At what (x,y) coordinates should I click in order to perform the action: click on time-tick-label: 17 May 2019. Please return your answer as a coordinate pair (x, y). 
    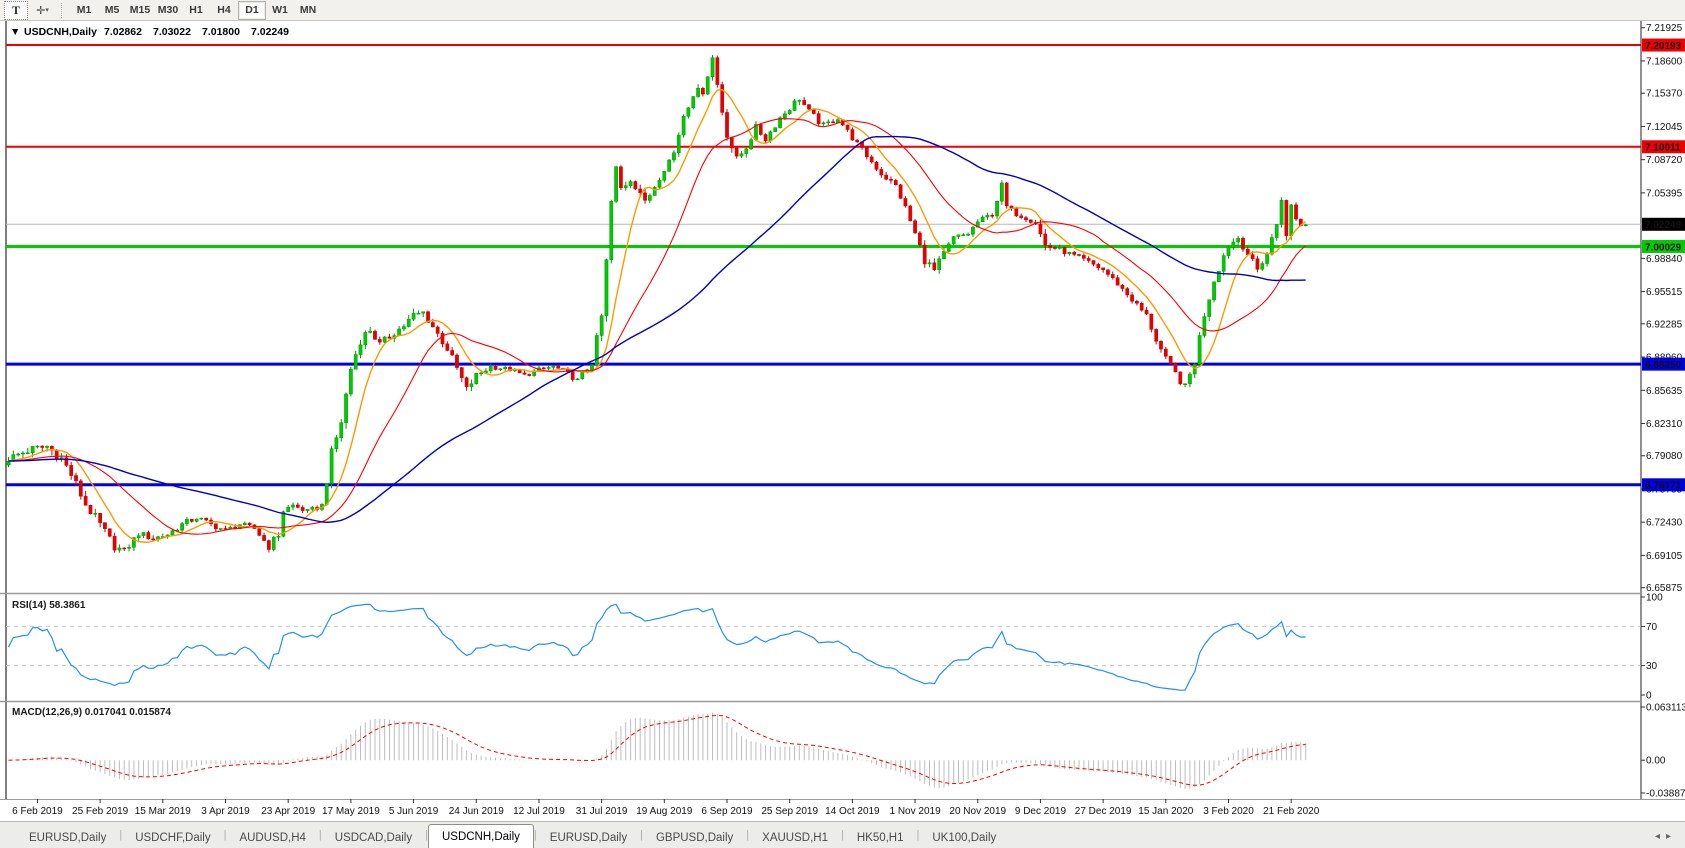
    Looking at the image, I should click on (351, 811).